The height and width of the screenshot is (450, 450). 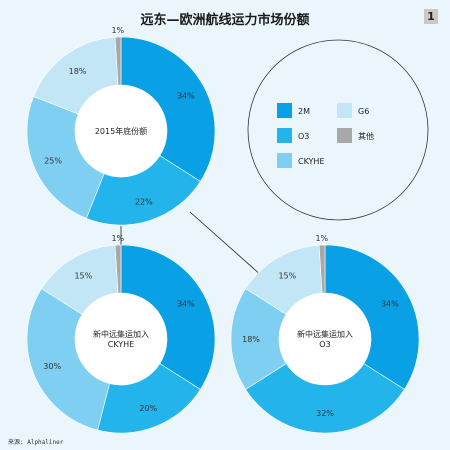 What do you see at coordinates (148, 408) in the screenshot?
I see `slice-label-o3: 20%` at bounding box center [148, 408].